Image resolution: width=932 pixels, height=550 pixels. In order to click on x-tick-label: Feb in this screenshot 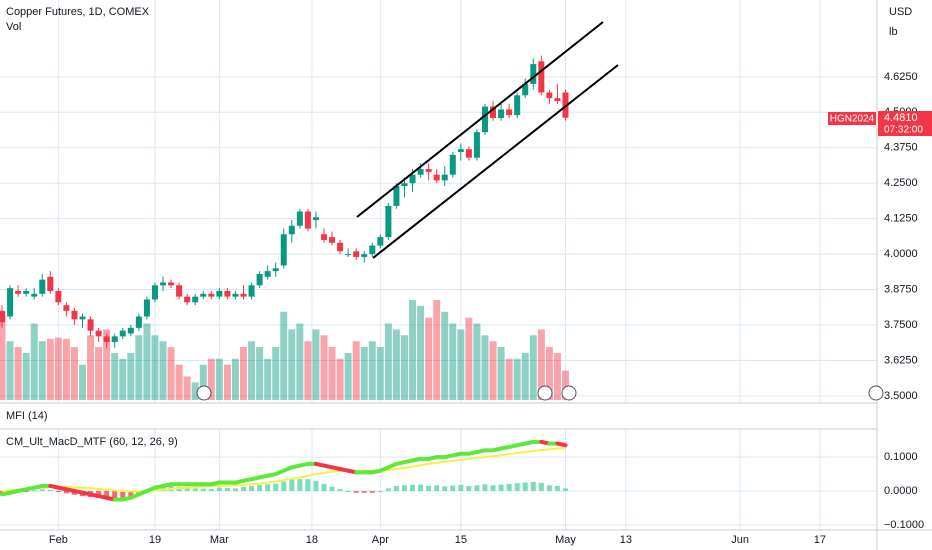, I will do `click(58, 540)`.